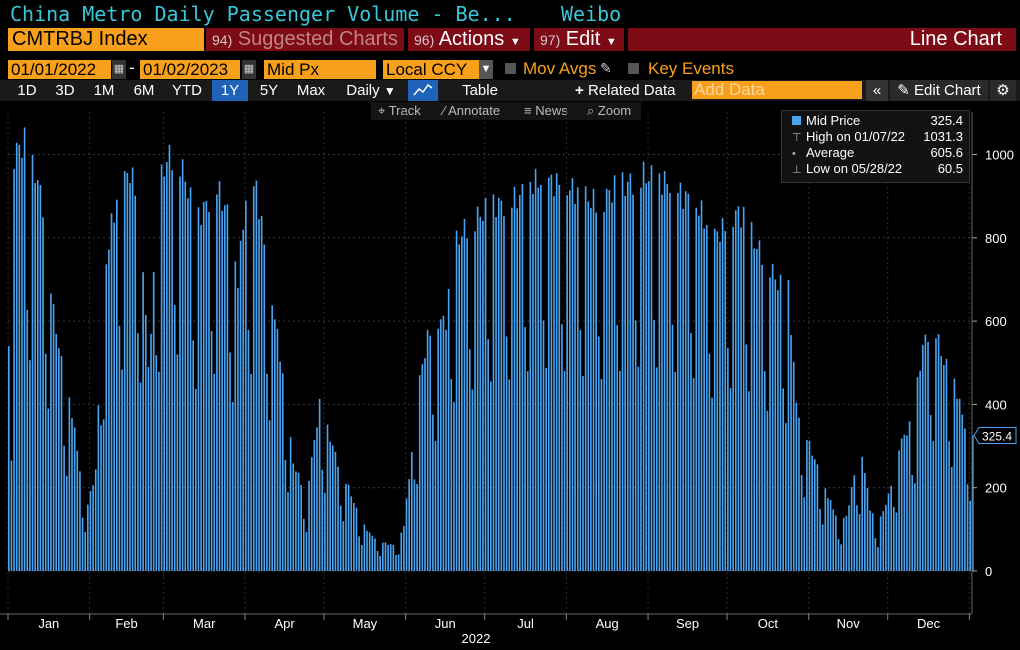 This screenshot has height=650, width=1020. I want to click on price-field-select: Mid Px, so click(320, 69).